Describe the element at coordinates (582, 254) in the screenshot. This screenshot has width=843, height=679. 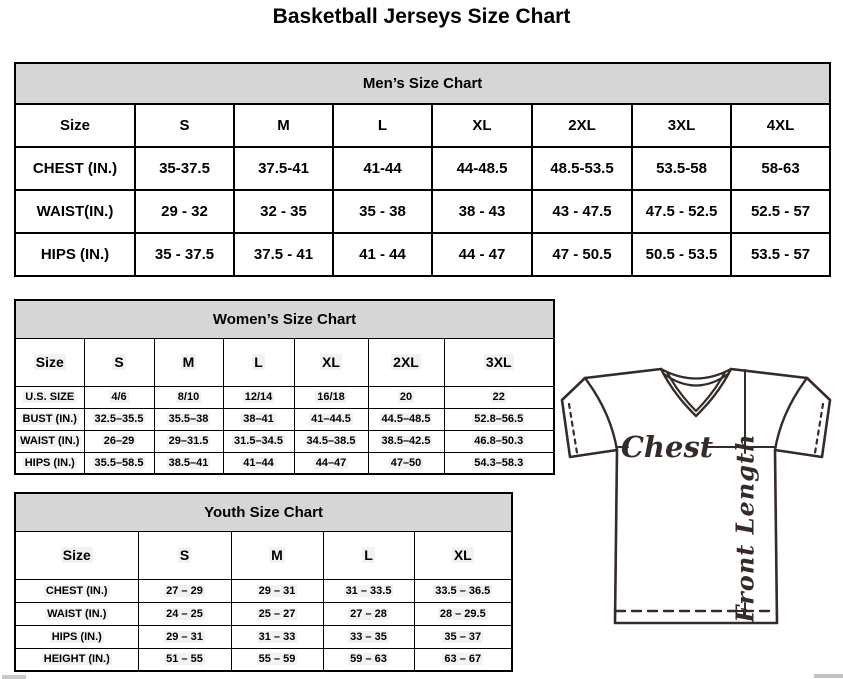
I see `size-cell: 47 - 50.5` at that location.